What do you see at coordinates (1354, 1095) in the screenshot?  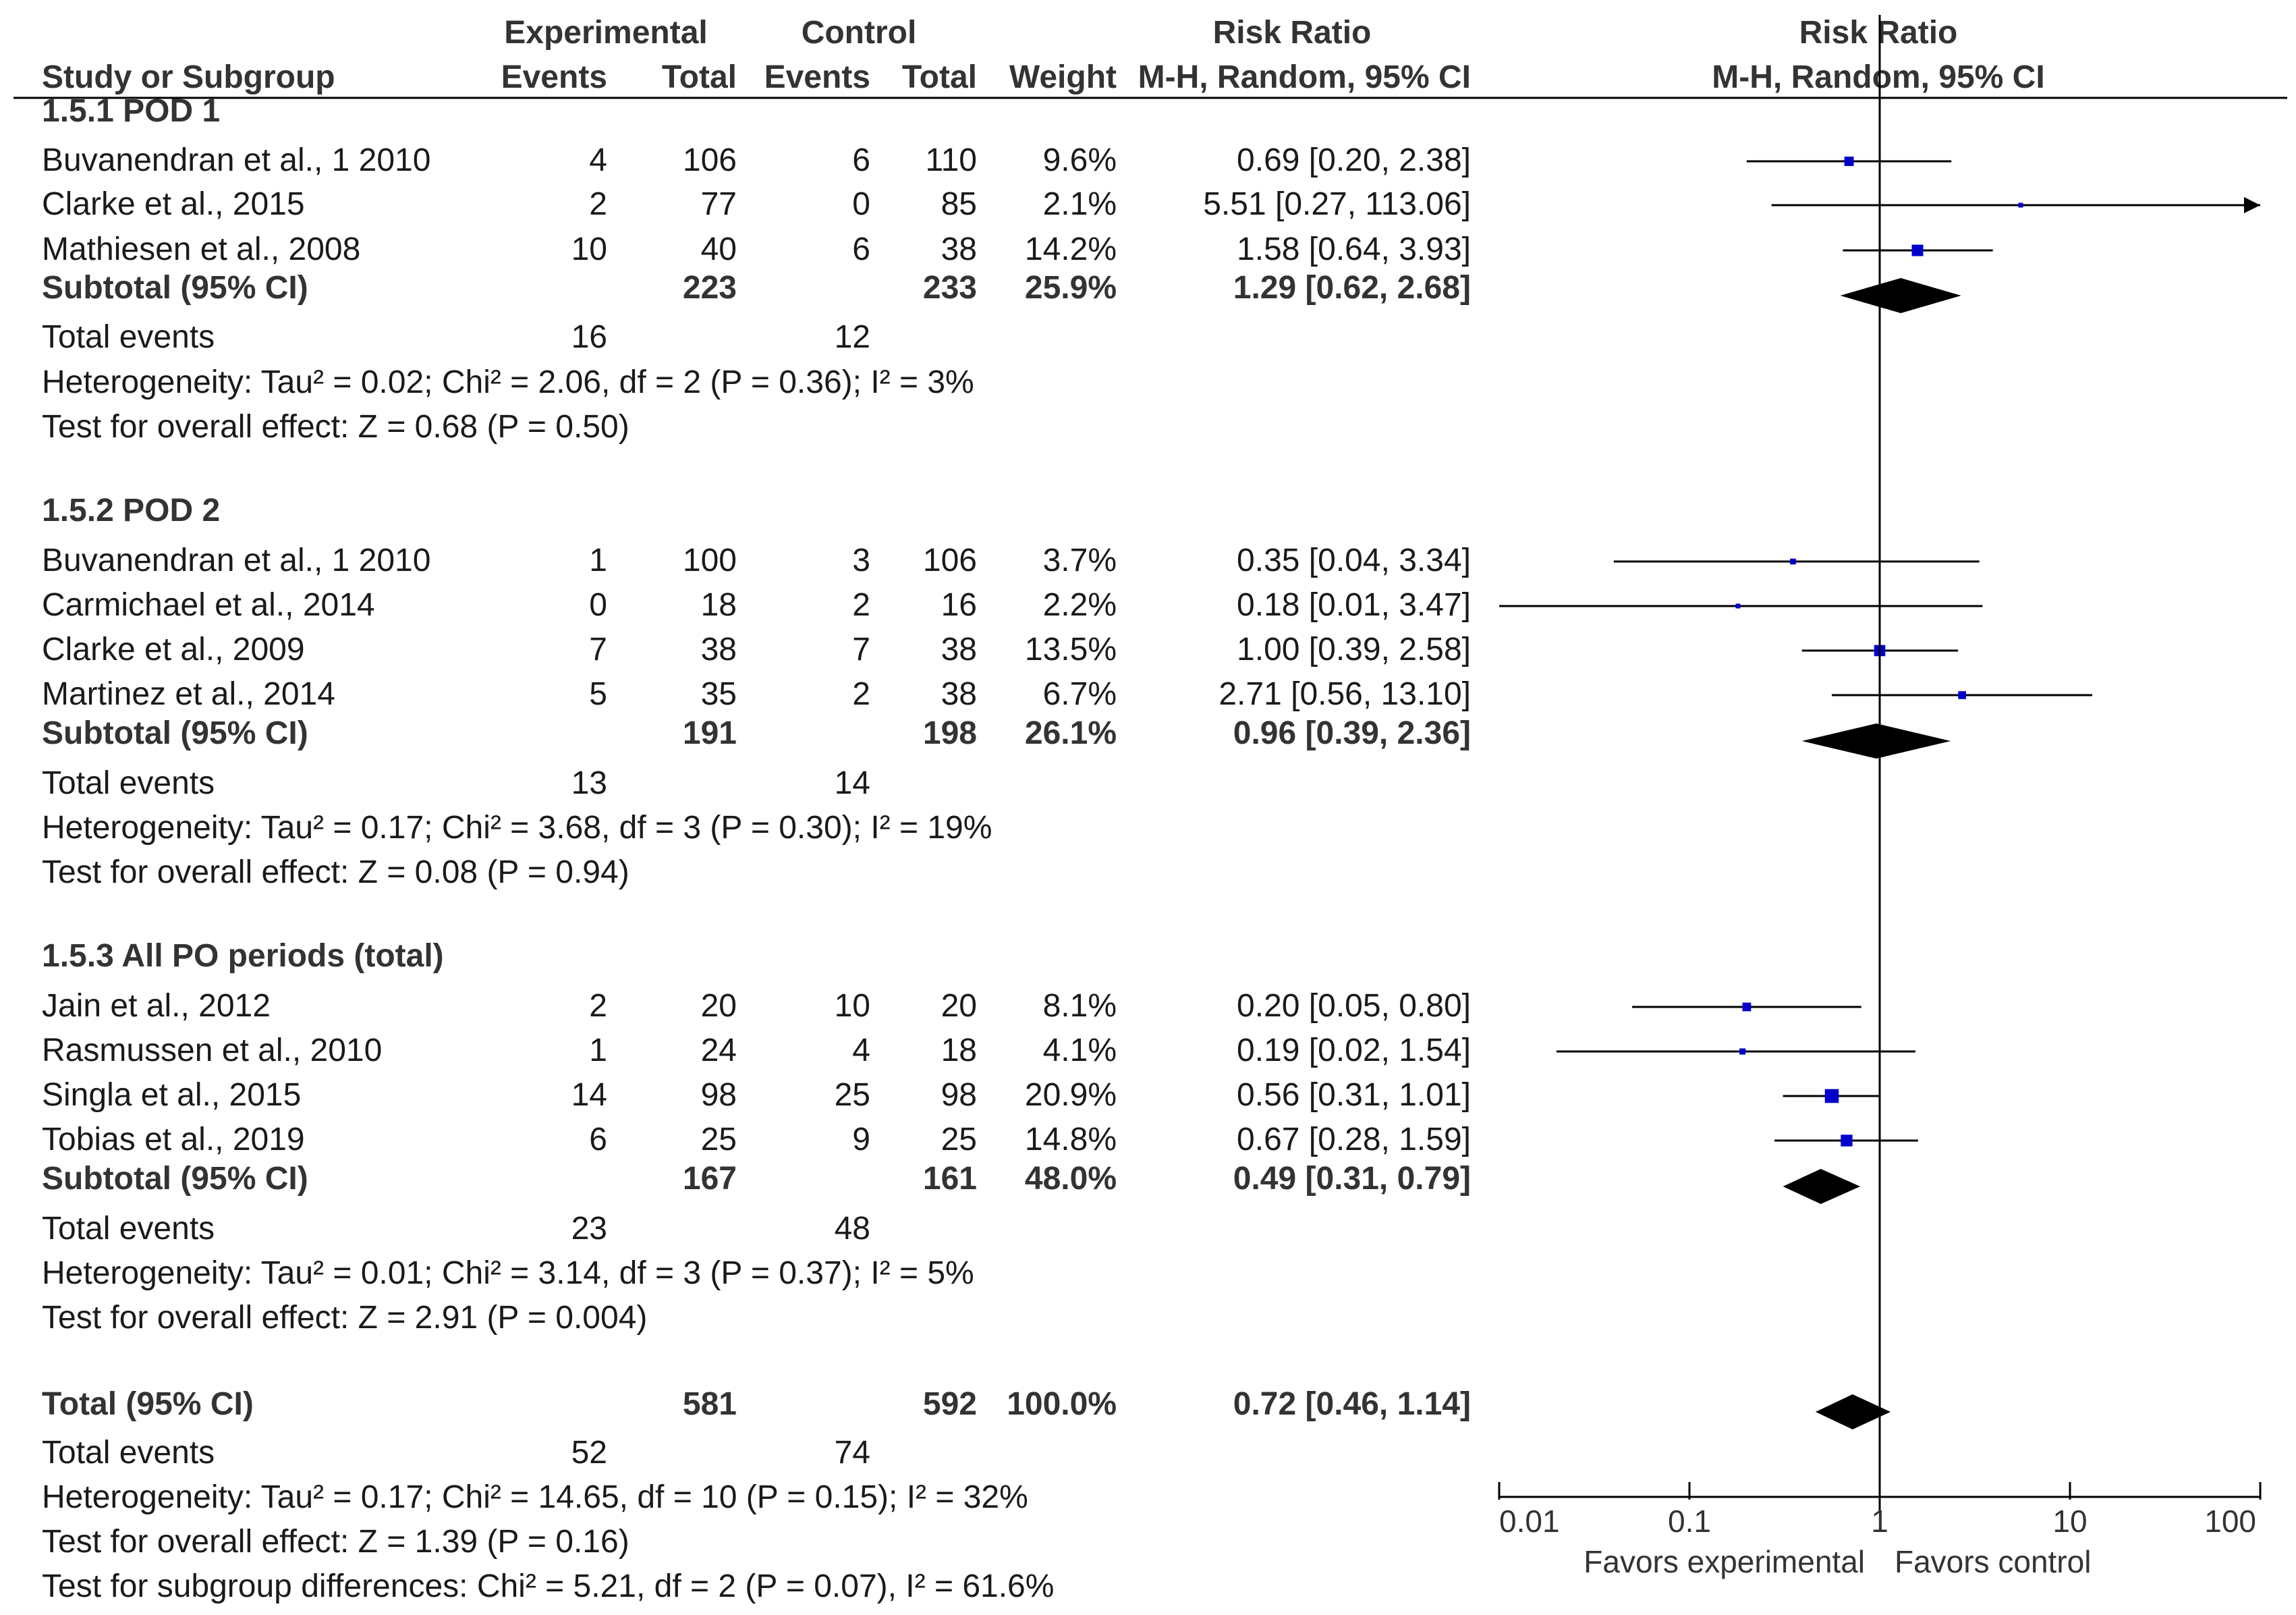 I see `subgroup-3-study-3-ci: 0.56 [0.31, 1.01]` at bounding box center [1354, 1095].